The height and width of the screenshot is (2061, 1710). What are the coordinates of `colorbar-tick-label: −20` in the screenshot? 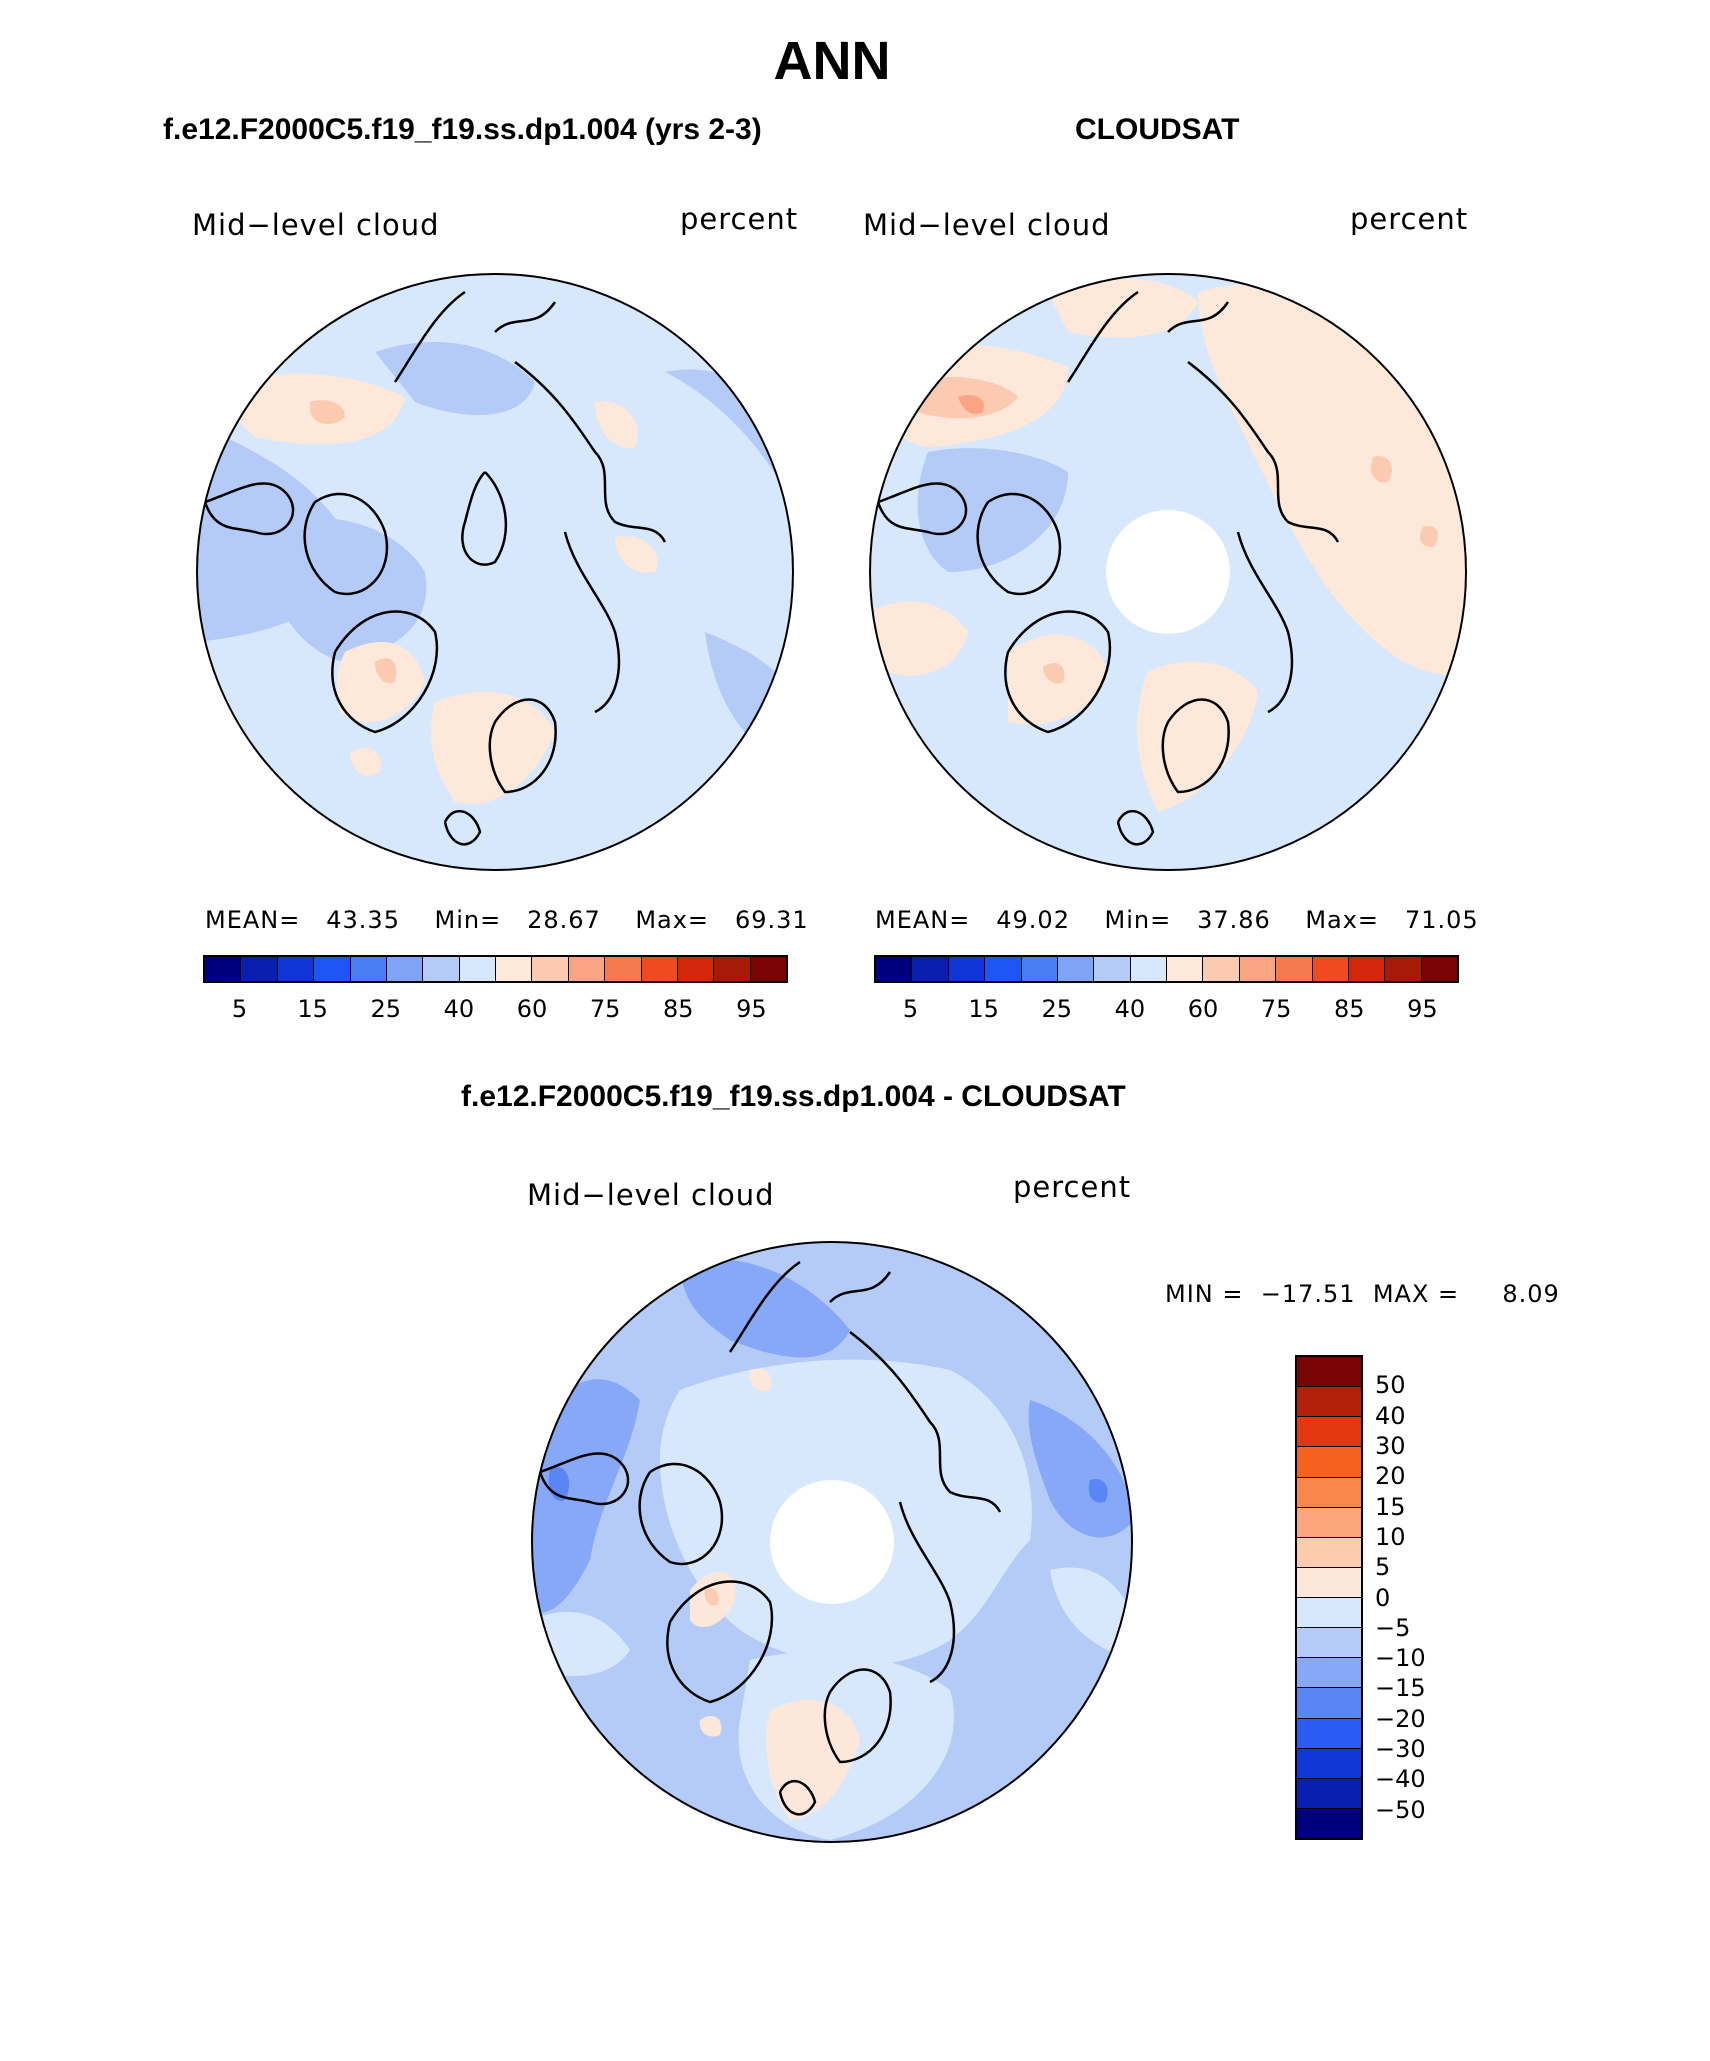 It's located at (1400, 1718).